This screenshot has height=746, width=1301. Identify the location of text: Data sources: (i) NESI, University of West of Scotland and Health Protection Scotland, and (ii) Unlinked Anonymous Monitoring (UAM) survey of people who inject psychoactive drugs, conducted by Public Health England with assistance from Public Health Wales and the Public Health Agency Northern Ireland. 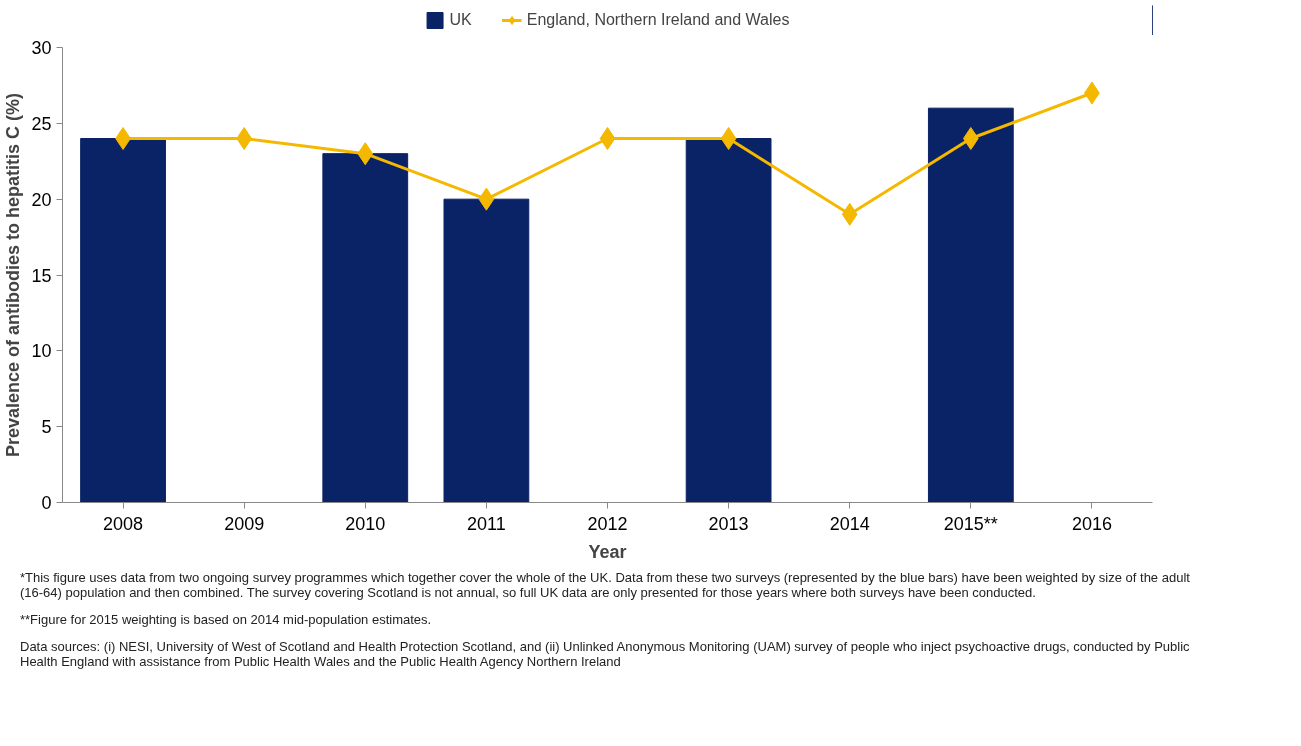
(605, 654).